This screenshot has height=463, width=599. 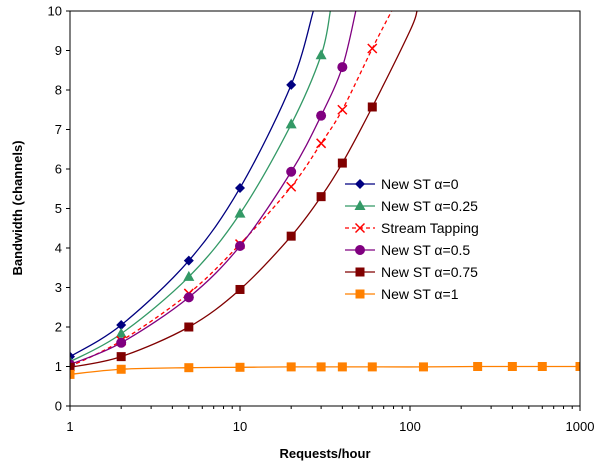 What do you see at coordinates (58, 90) in the screenshot?
I see `y-tick-label: 8` at bounding box center [58, 90].